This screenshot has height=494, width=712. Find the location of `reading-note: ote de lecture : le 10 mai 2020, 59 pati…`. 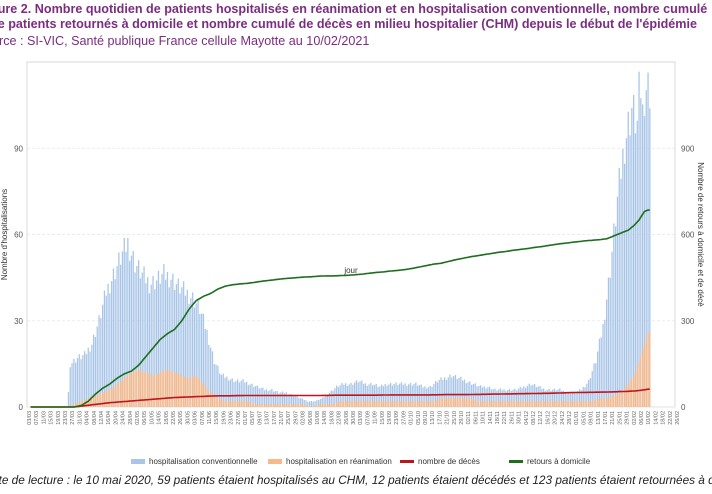

reading-note: ote de lecture : le 10 mai 2020, 59 pati… is located at coordinates (356, 480).